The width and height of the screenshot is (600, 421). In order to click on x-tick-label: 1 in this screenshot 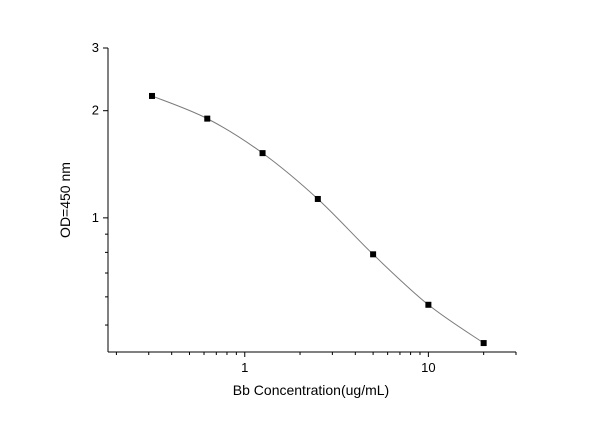, I will do `click(244, 367)`.